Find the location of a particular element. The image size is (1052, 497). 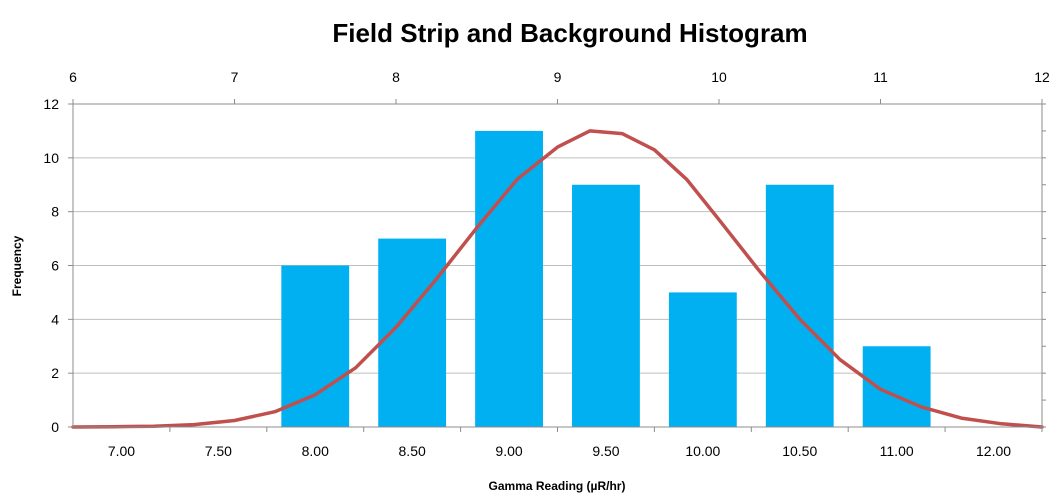

y-tick-label: 0 is located at coordinates (55, 427).